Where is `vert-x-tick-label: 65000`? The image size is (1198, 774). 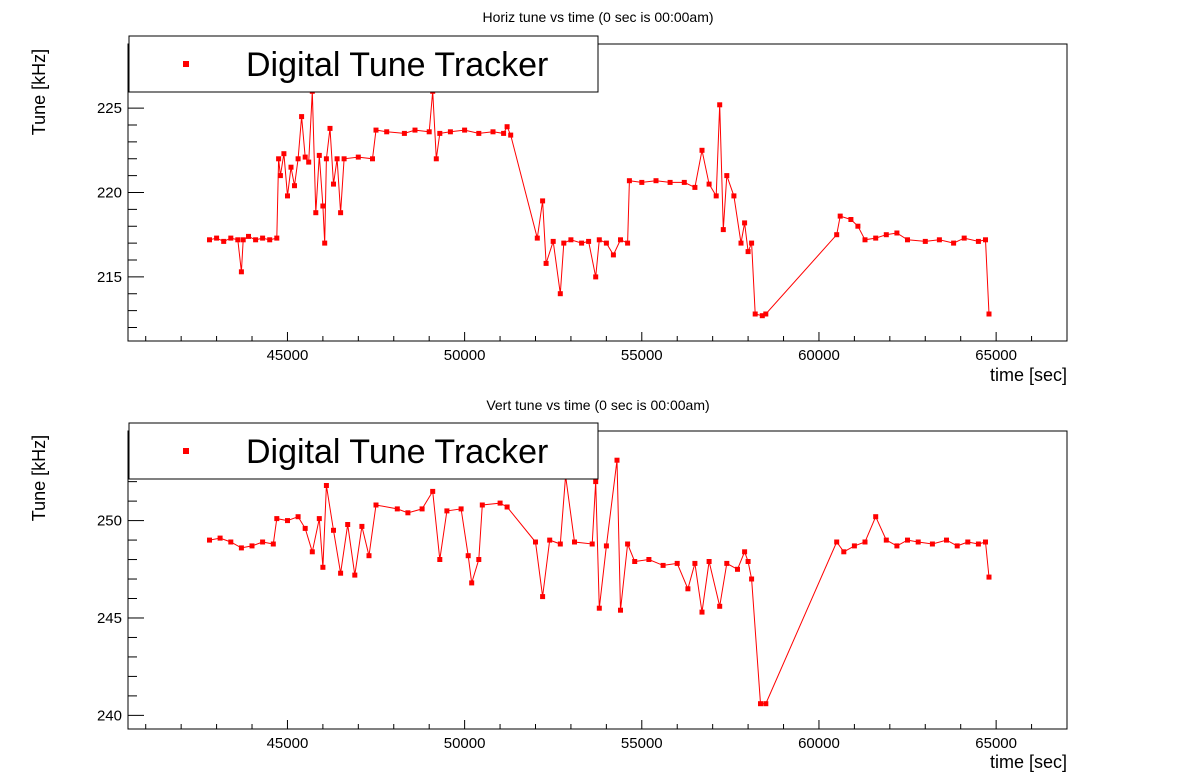
vert-x-tick-label: 65000 is located at coordinates (996, 743).